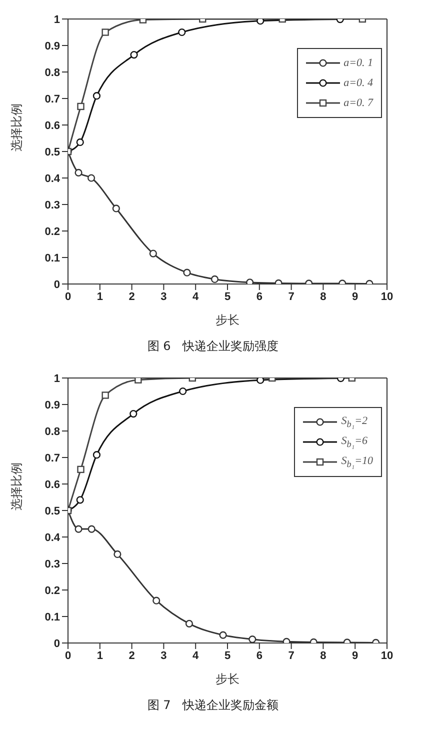 Image resolution: width=426 pixels, height=747 pixels. Describe the element at coordinates (358, 103) in the screenshot. I see `legend-label: a=0. 7` at that location.